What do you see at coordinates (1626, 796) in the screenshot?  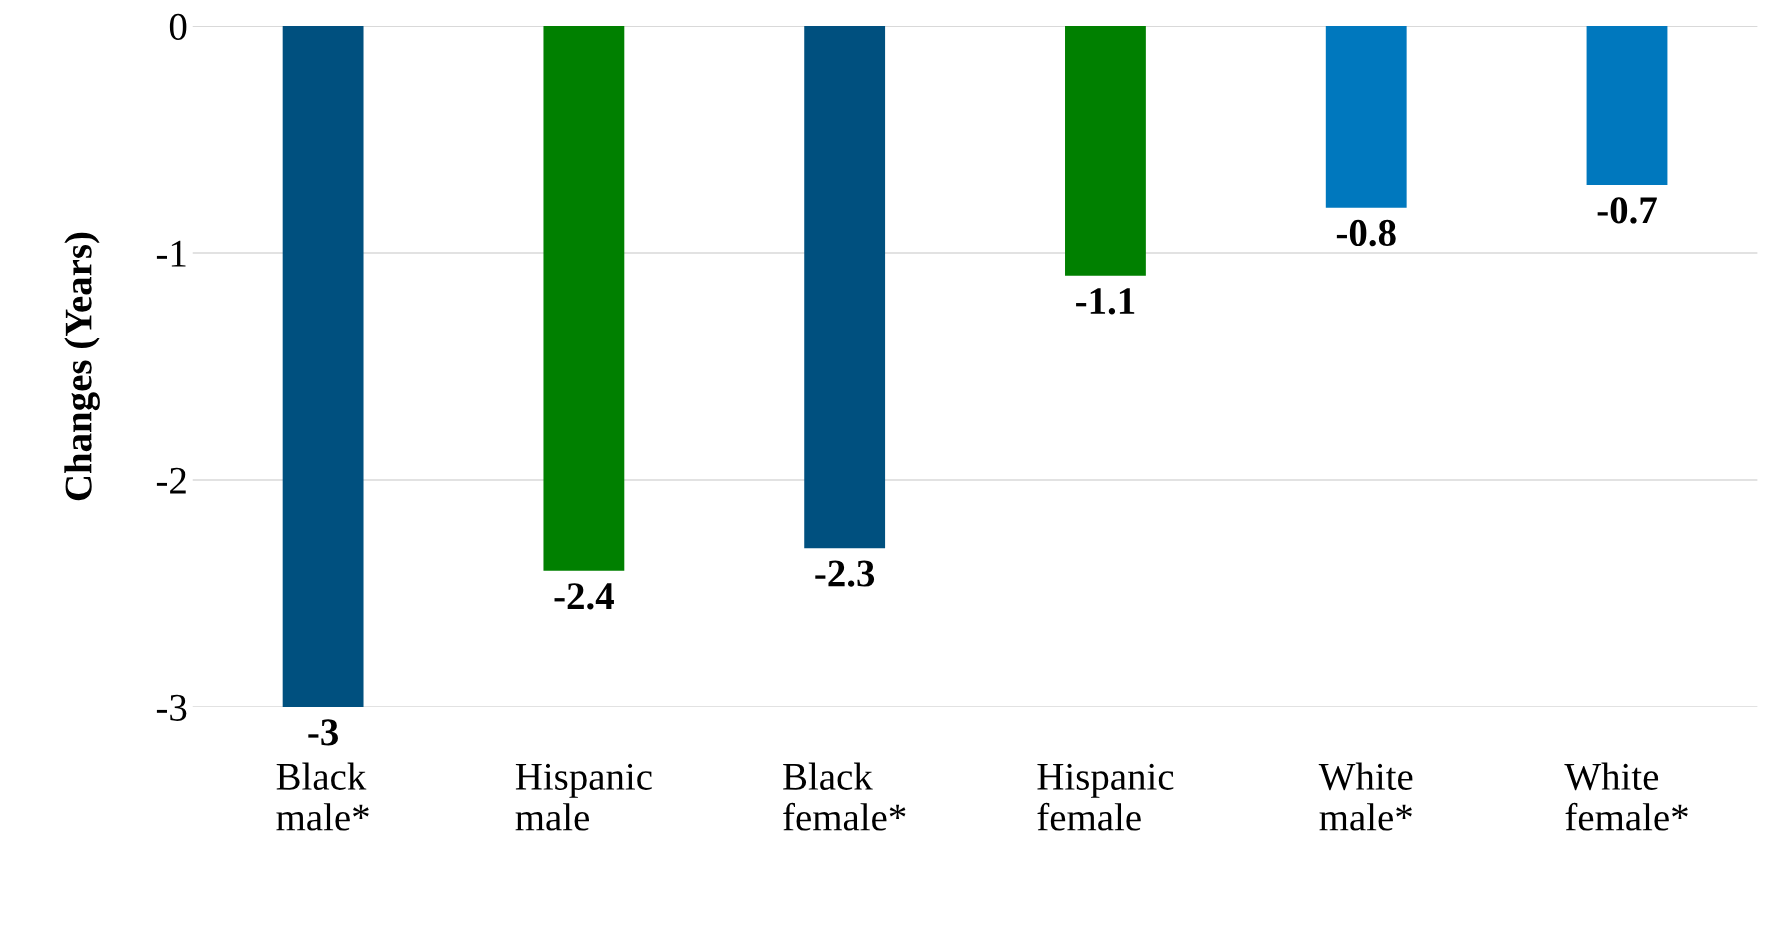 I see `x-tick-label: White female*` at bounding box center [1626, 796].